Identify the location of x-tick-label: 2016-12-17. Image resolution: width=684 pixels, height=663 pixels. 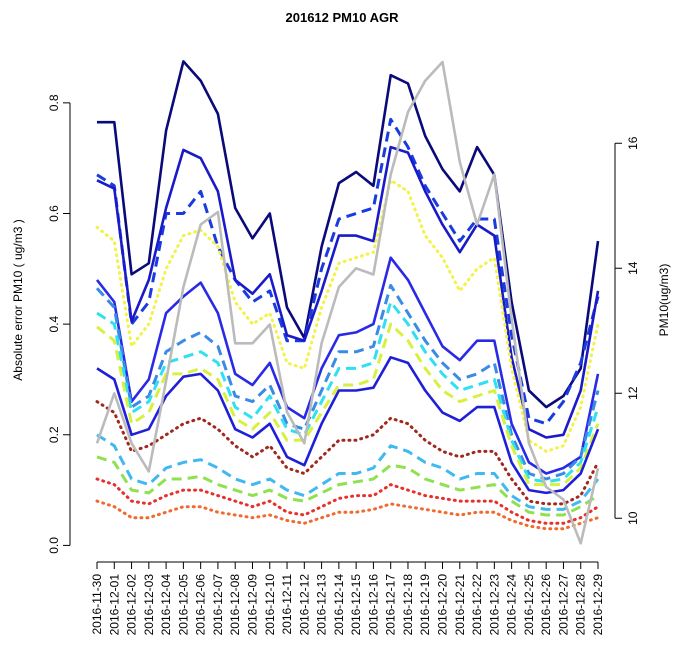
(391, 605).